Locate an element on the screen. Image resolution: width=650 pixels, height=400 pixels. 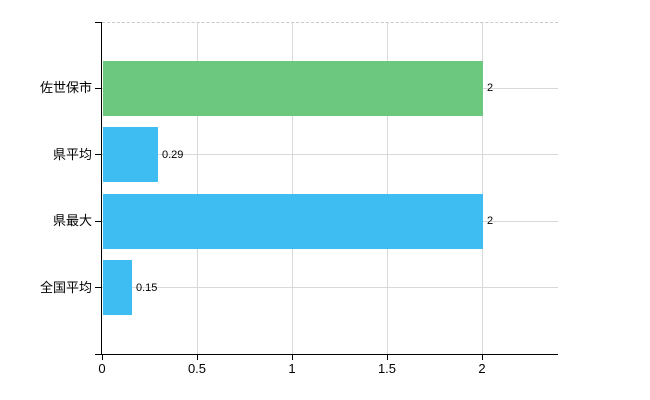
x-axis-tick-label: 1 is located at coordinates (292, 368).